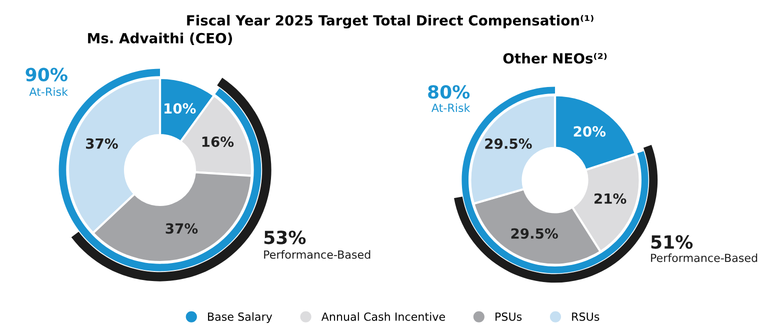  What do you see at coordinates (47, 75) in the screenshot?
I see `text: 90%` at bounding box center [47, 75].